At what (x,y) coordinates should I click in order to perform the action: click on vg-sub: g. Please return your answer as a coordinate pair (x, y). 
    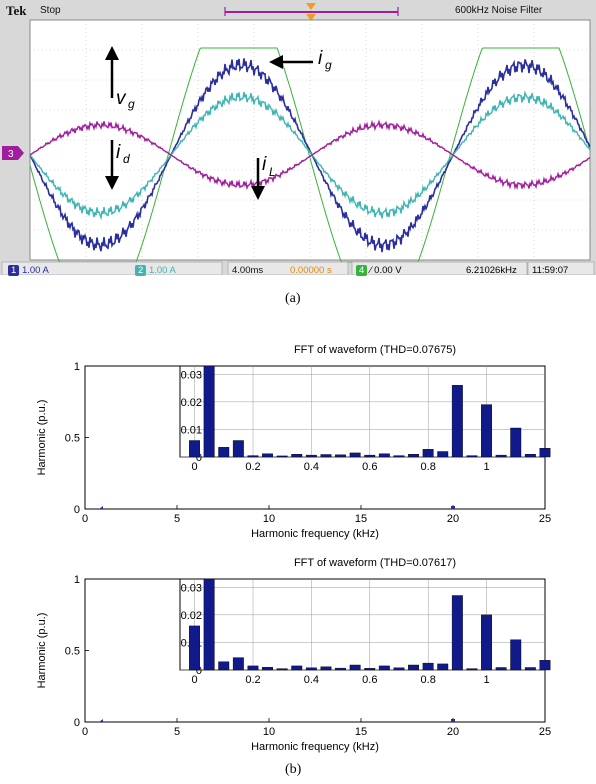
    Looking at the image, I should click on (131, 104).